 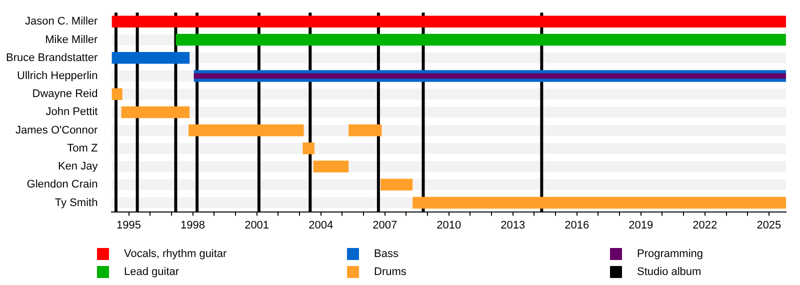 What do you see at coordinates (321, 225) in the screenshot?
I see `x-tick-label: 2004` at bounding box center [321, 225].